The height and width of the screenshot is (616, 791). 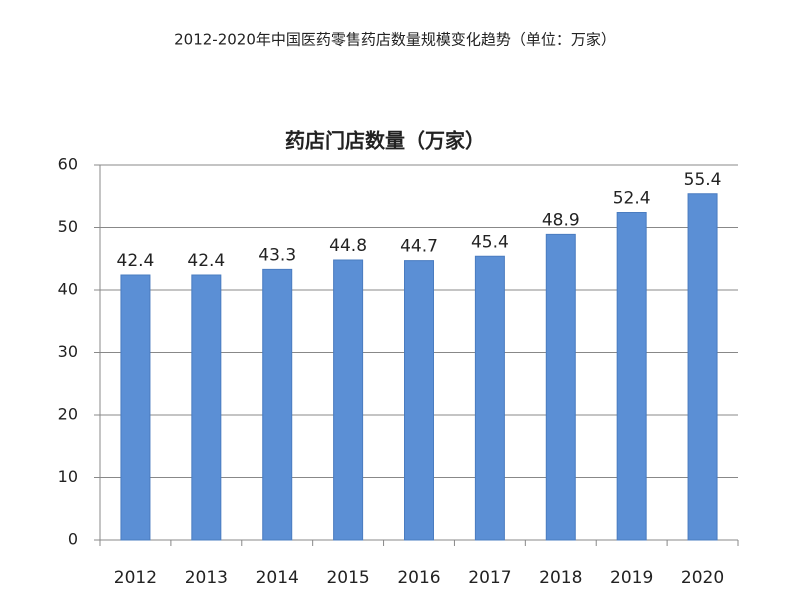 What do you see at coordinates (489, 578) in the screenshot?
I see `x-tick-label: 2017` at bounding box center [489, 578].